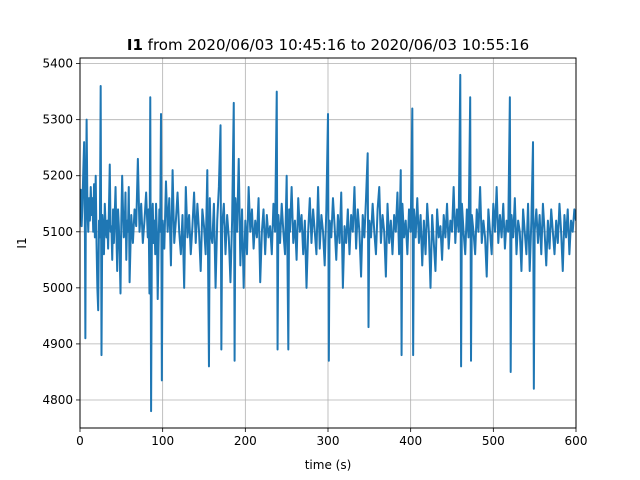  I want to click on chart-title-series: I1, so click(135, 45).